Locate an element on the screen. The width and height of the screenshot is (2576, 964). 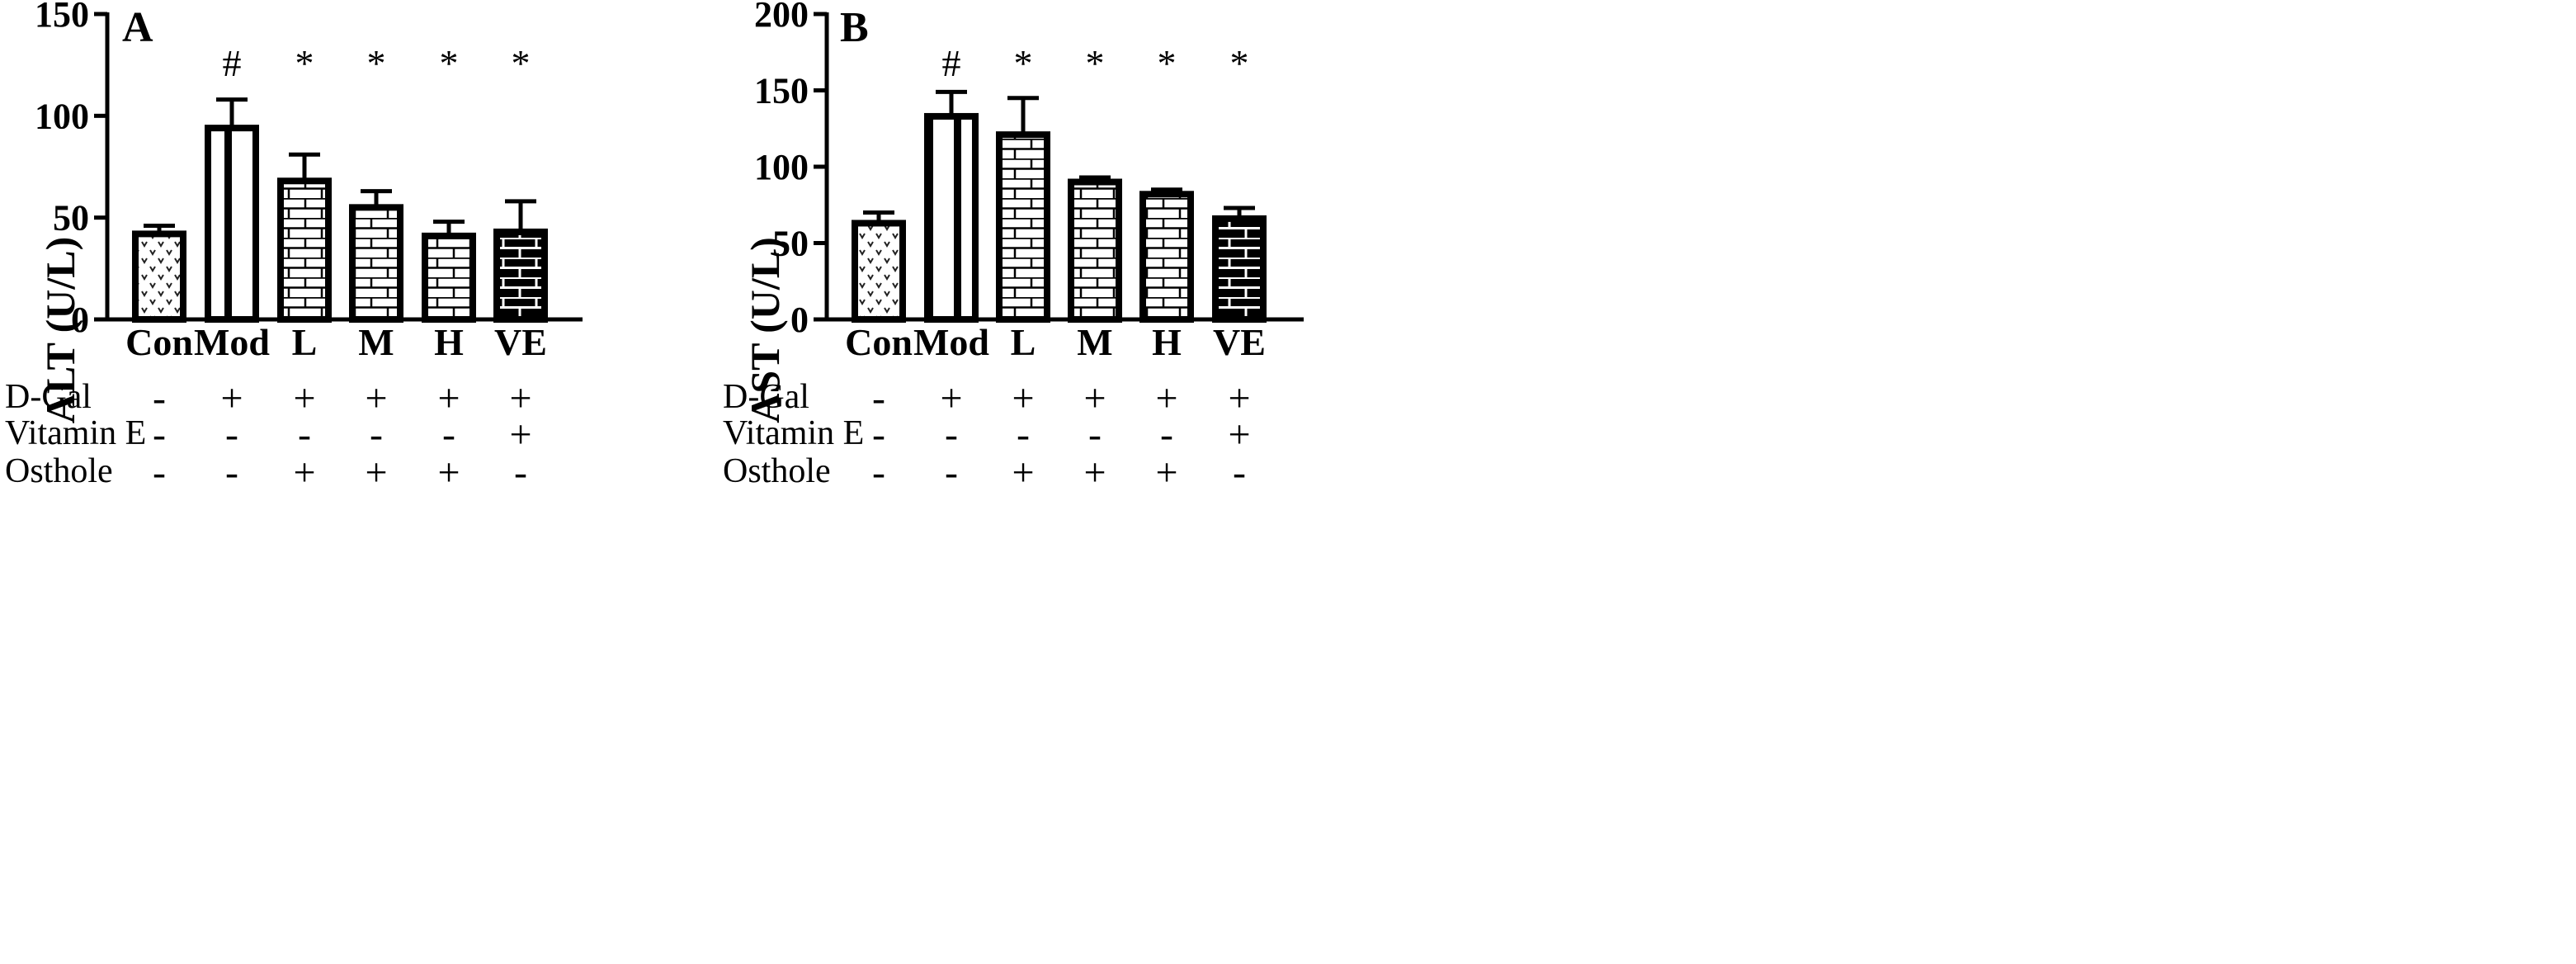
panel-a-category-label: H is located at coordinates (449, 342).